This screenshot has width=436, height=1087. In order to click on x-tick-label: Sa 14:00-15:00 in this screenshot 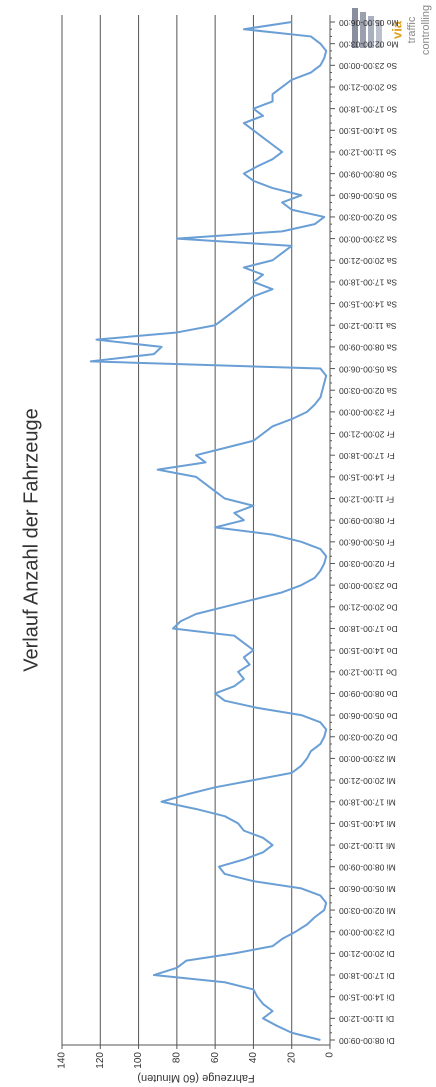, I will do `click(368, 304)`.